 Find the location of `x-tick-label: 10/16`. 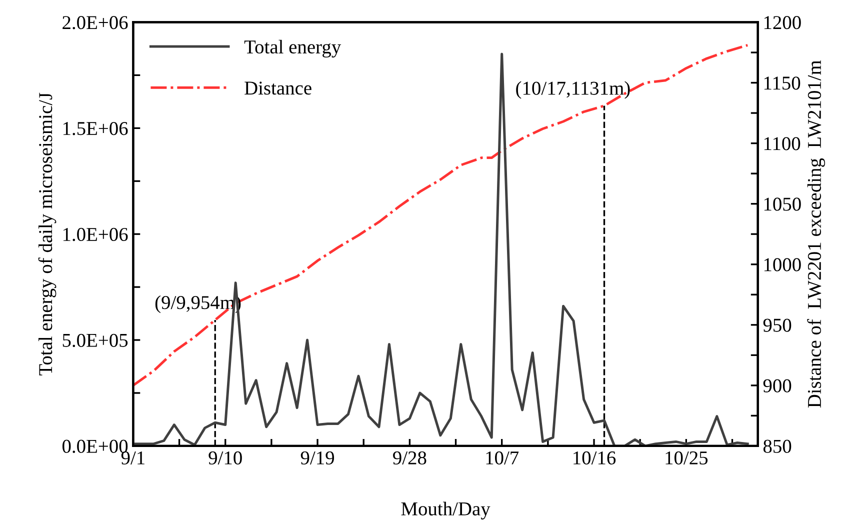

x-tick-label: 10/16 is located at coordinates (595, 457).